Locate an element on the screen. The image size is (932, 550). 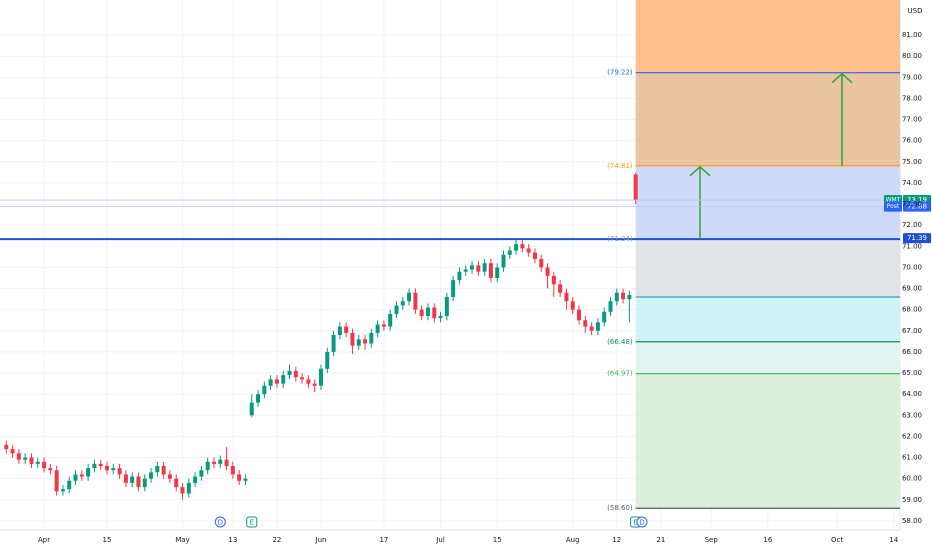
x-tick-label: Apr is located at coordinates (44, 540).